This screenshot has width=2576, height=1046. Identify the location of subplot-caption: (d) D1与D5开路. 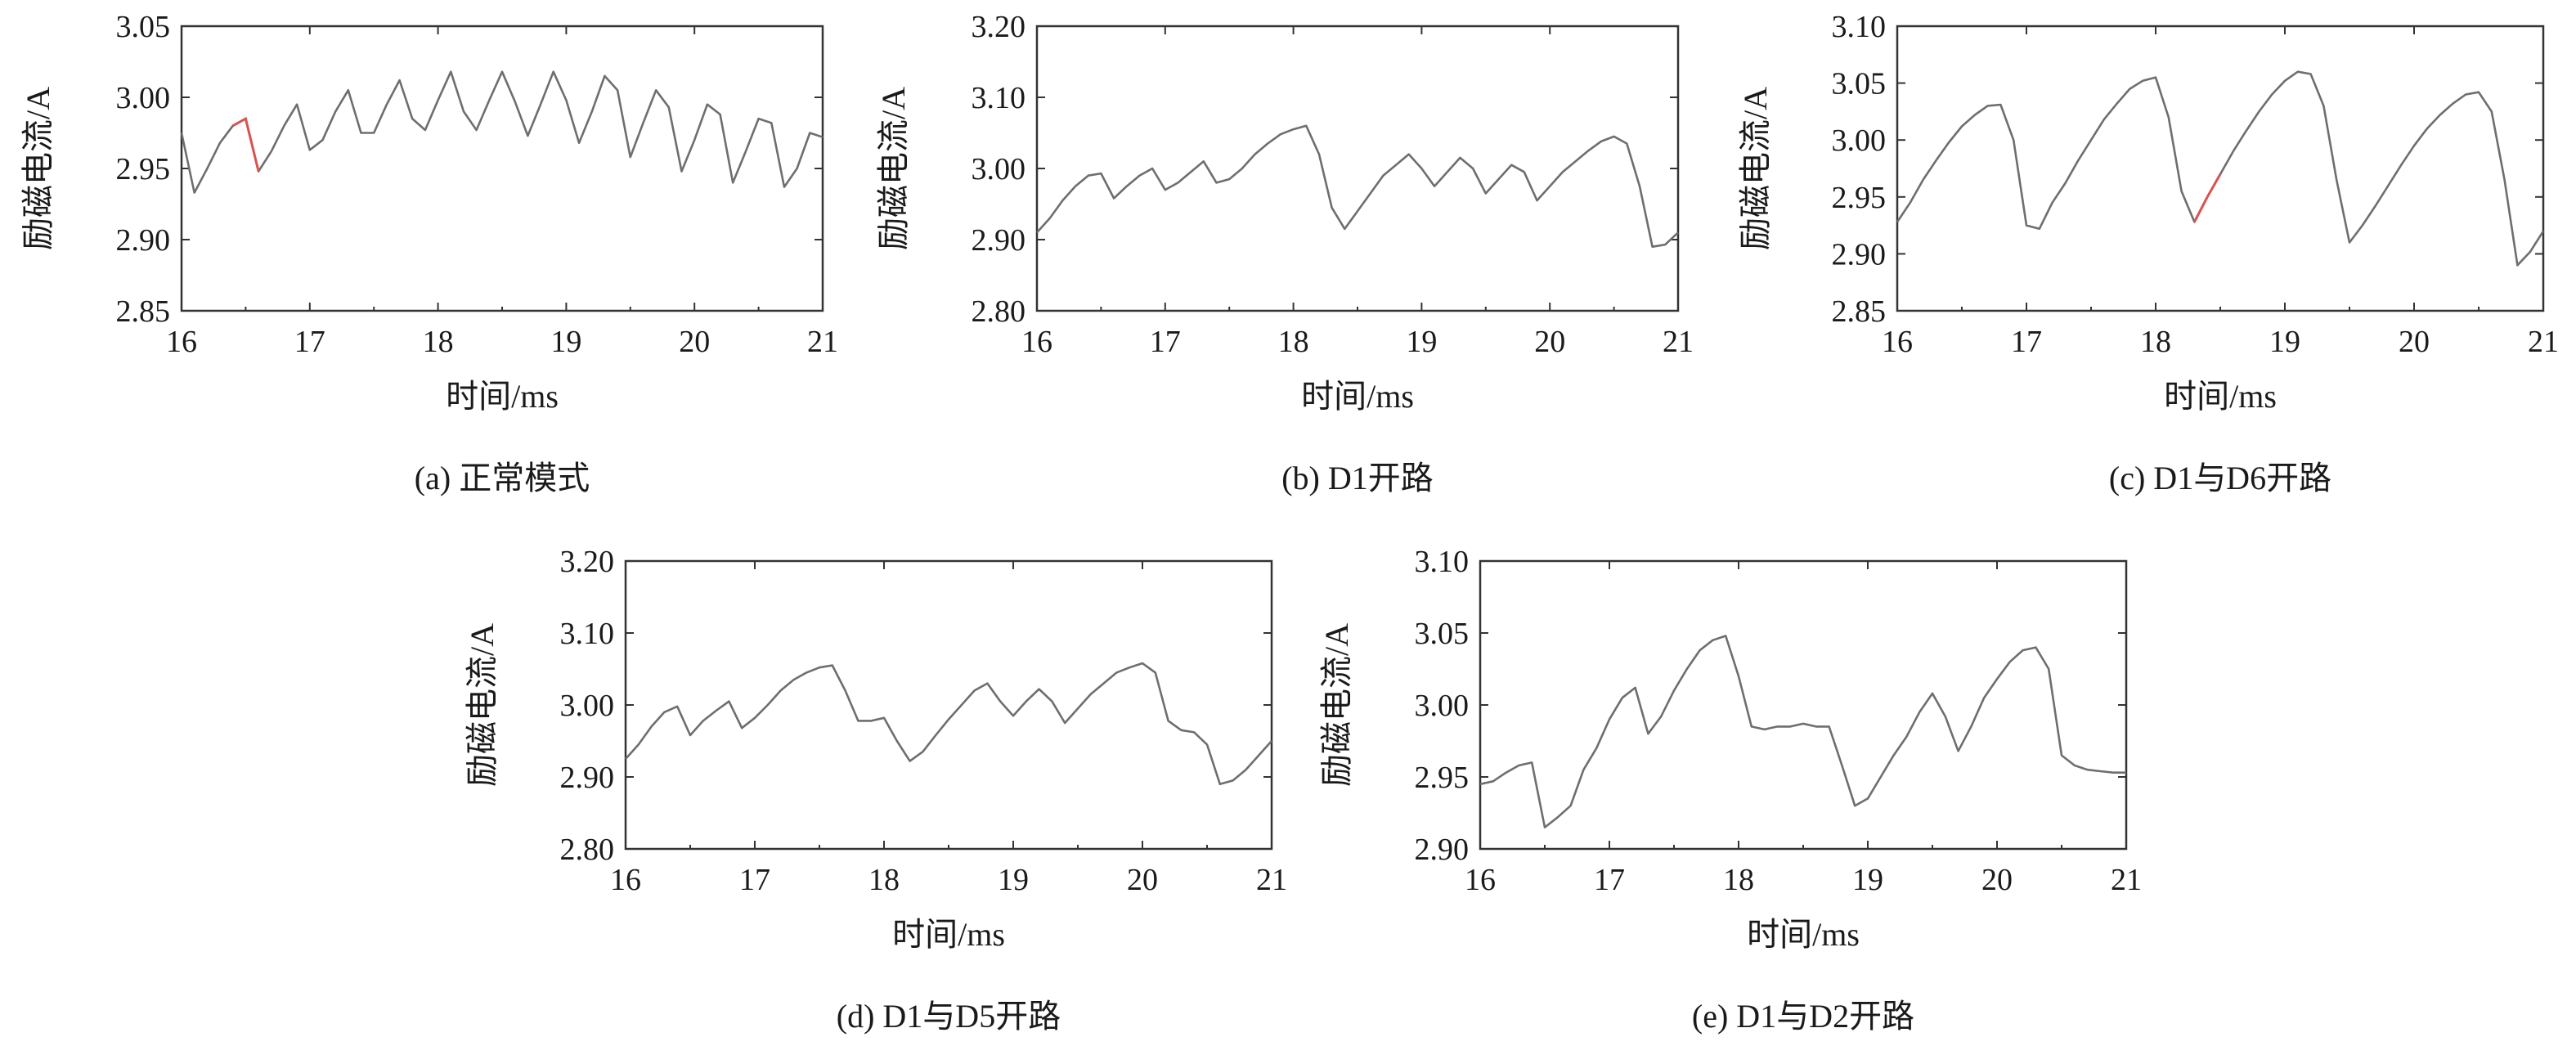
(949, 1016).